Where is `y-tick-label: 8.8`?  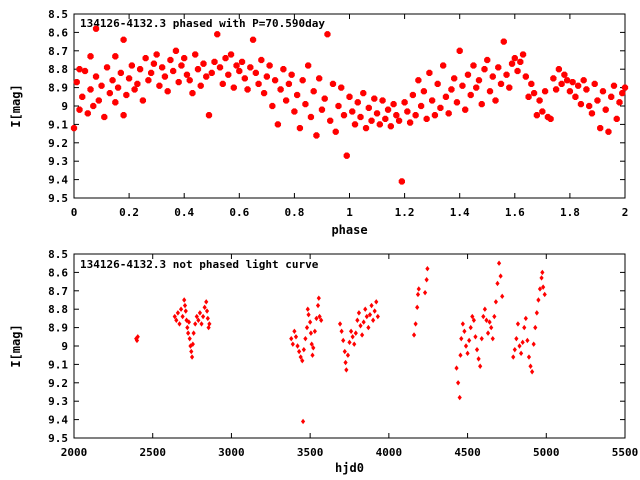 y-tick-label: 8.8 is located at coordinates (58, 309).